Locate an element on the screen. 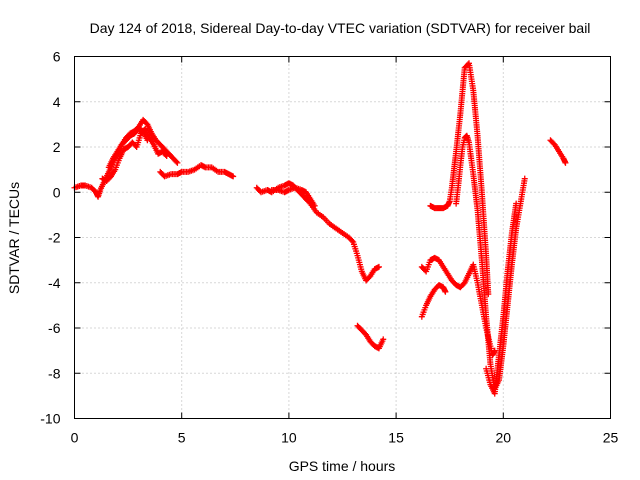 Image resolution: width=640 pixels, height=480 pixels. x-tick-labels: 0 5 10 15 20 25 is located at coordinates (345, 438).